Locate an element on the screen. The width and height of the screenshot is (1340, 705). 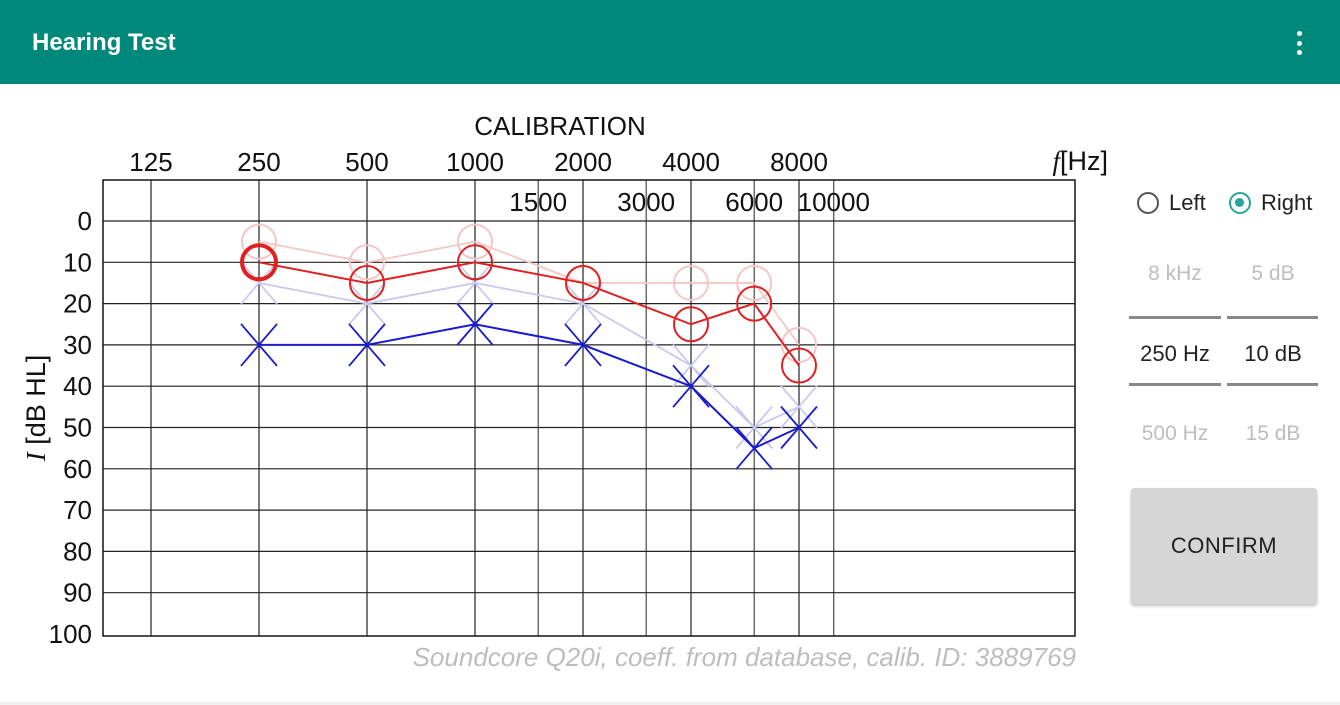
x-tick-label-250: 250 is located at coordinates (258, 162).